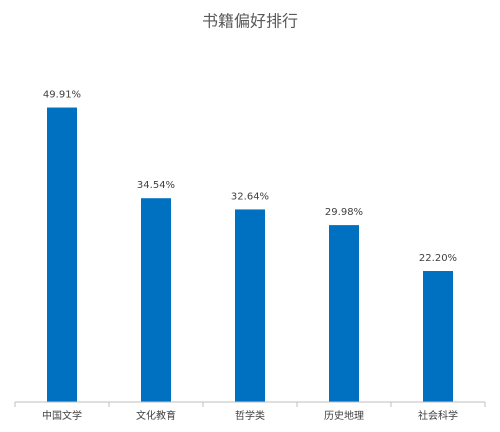 The width and height of the screenshot is (500, 432). What do you see at coordinates (156, 185) in the screenshot?
I see `value-label: 34.54%` at bounding box center [156, 185].